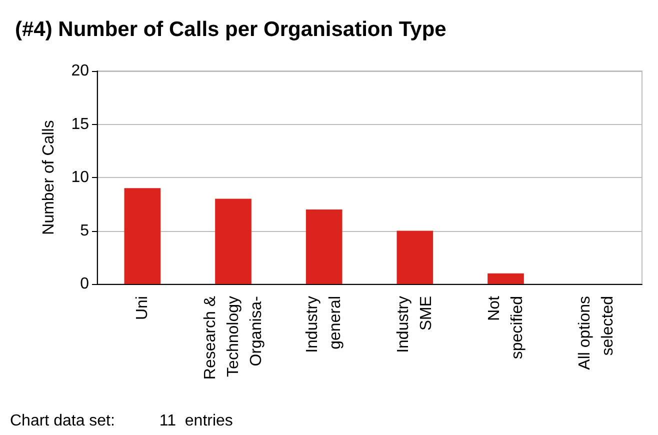 The width and height of the screenshot is (658, 435). What do you see at coordinates (230, 29) in the screenshot?
I see `chart-title: (#4) Number of Calls per Organisation Type` at bounding box center [230, 29].